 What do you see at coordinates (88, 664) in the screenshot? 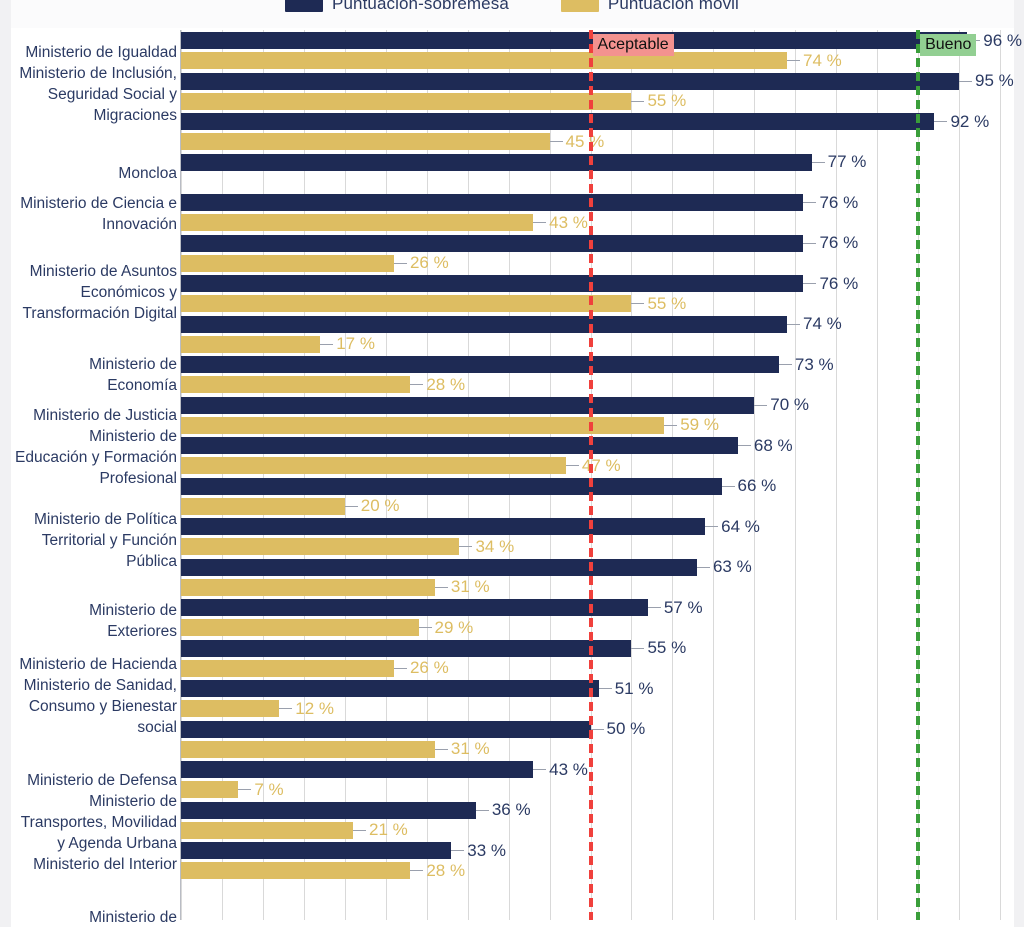
I see `category-label: Ministerio de Hacienda` at bounding box center [88, 664].